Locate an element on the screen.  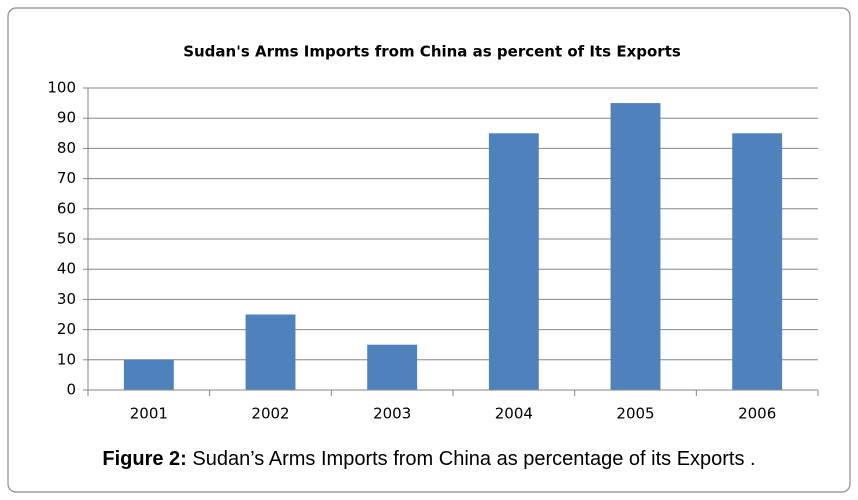
x-tick-label: 2003 is located at coordinates (392, 414).